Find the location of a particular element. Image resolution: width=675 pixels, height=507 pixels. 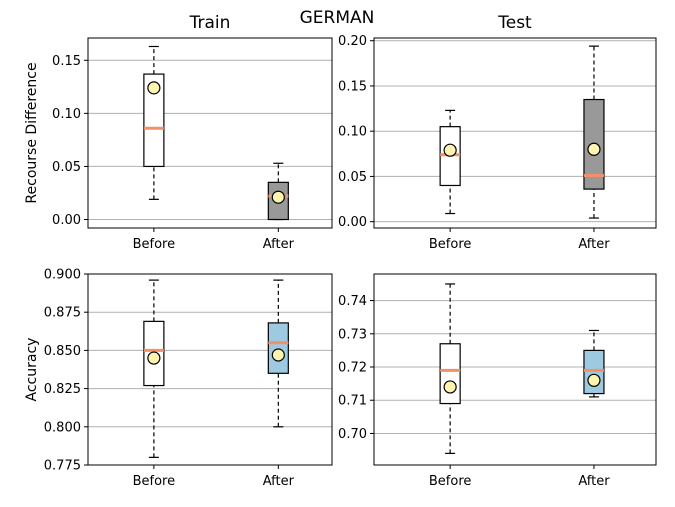

y-tick-label: 0.900 is located at coordinates (62, 275).